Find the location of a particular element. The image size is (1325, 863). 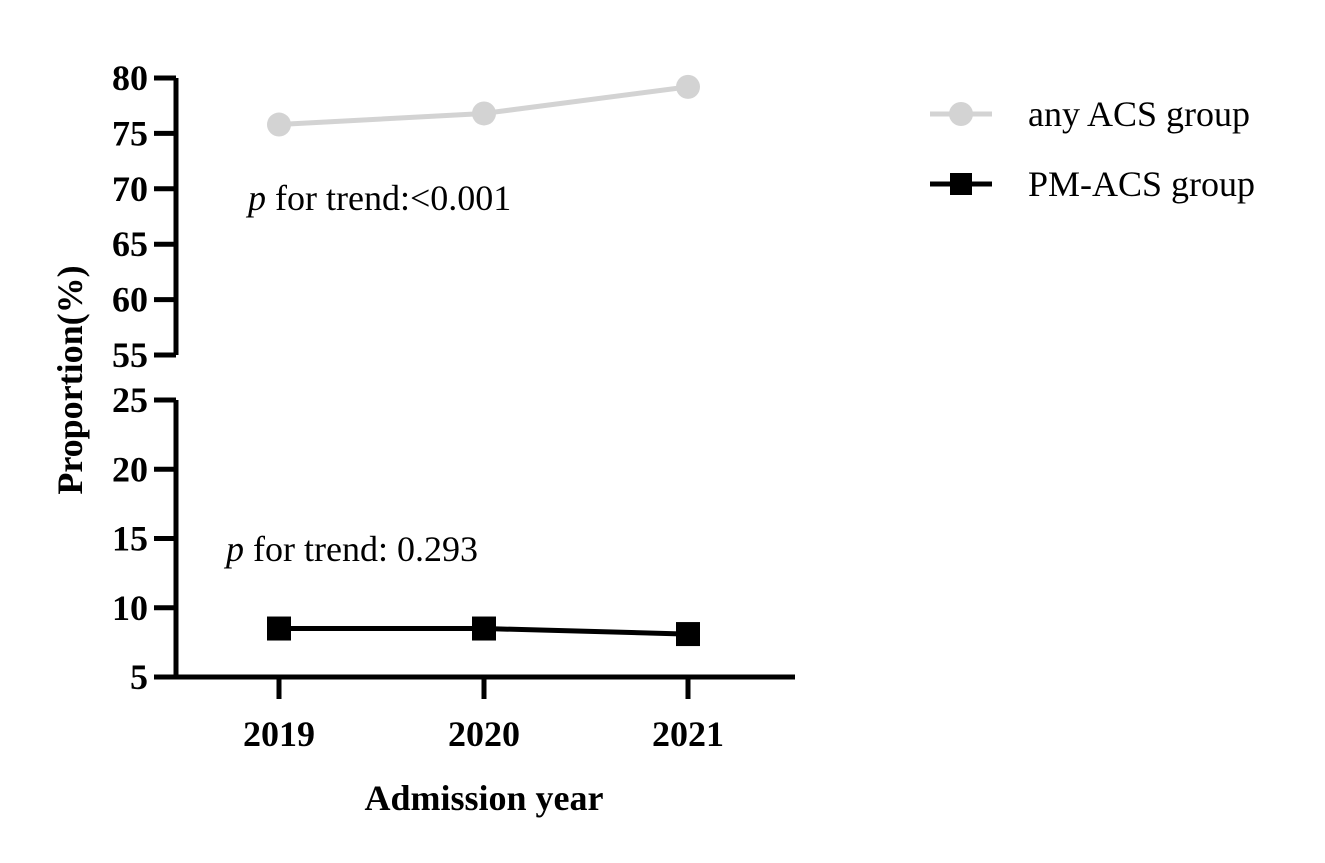

x-tick-label-2021: 2021 is located at coordinates (688, 734).